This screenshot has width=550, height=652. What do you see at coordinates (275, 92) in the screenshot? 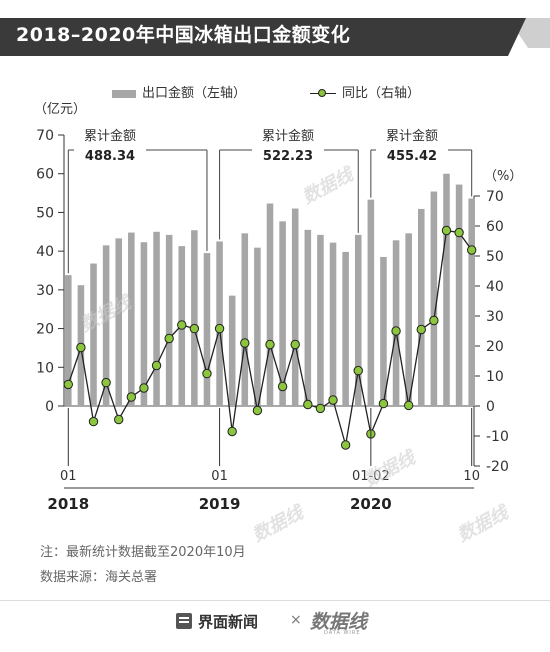
I see `legend: 出口金额（左轴） 同比（右轴）` at bounding box center [275, 92].